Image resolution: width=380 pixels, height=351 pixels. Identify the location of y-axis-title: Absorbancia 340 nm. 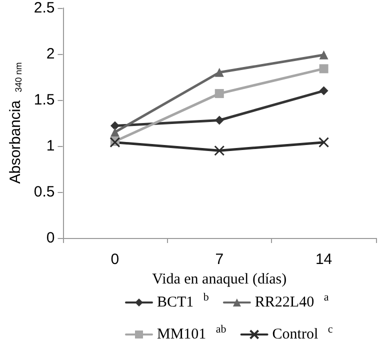
(15, 123).